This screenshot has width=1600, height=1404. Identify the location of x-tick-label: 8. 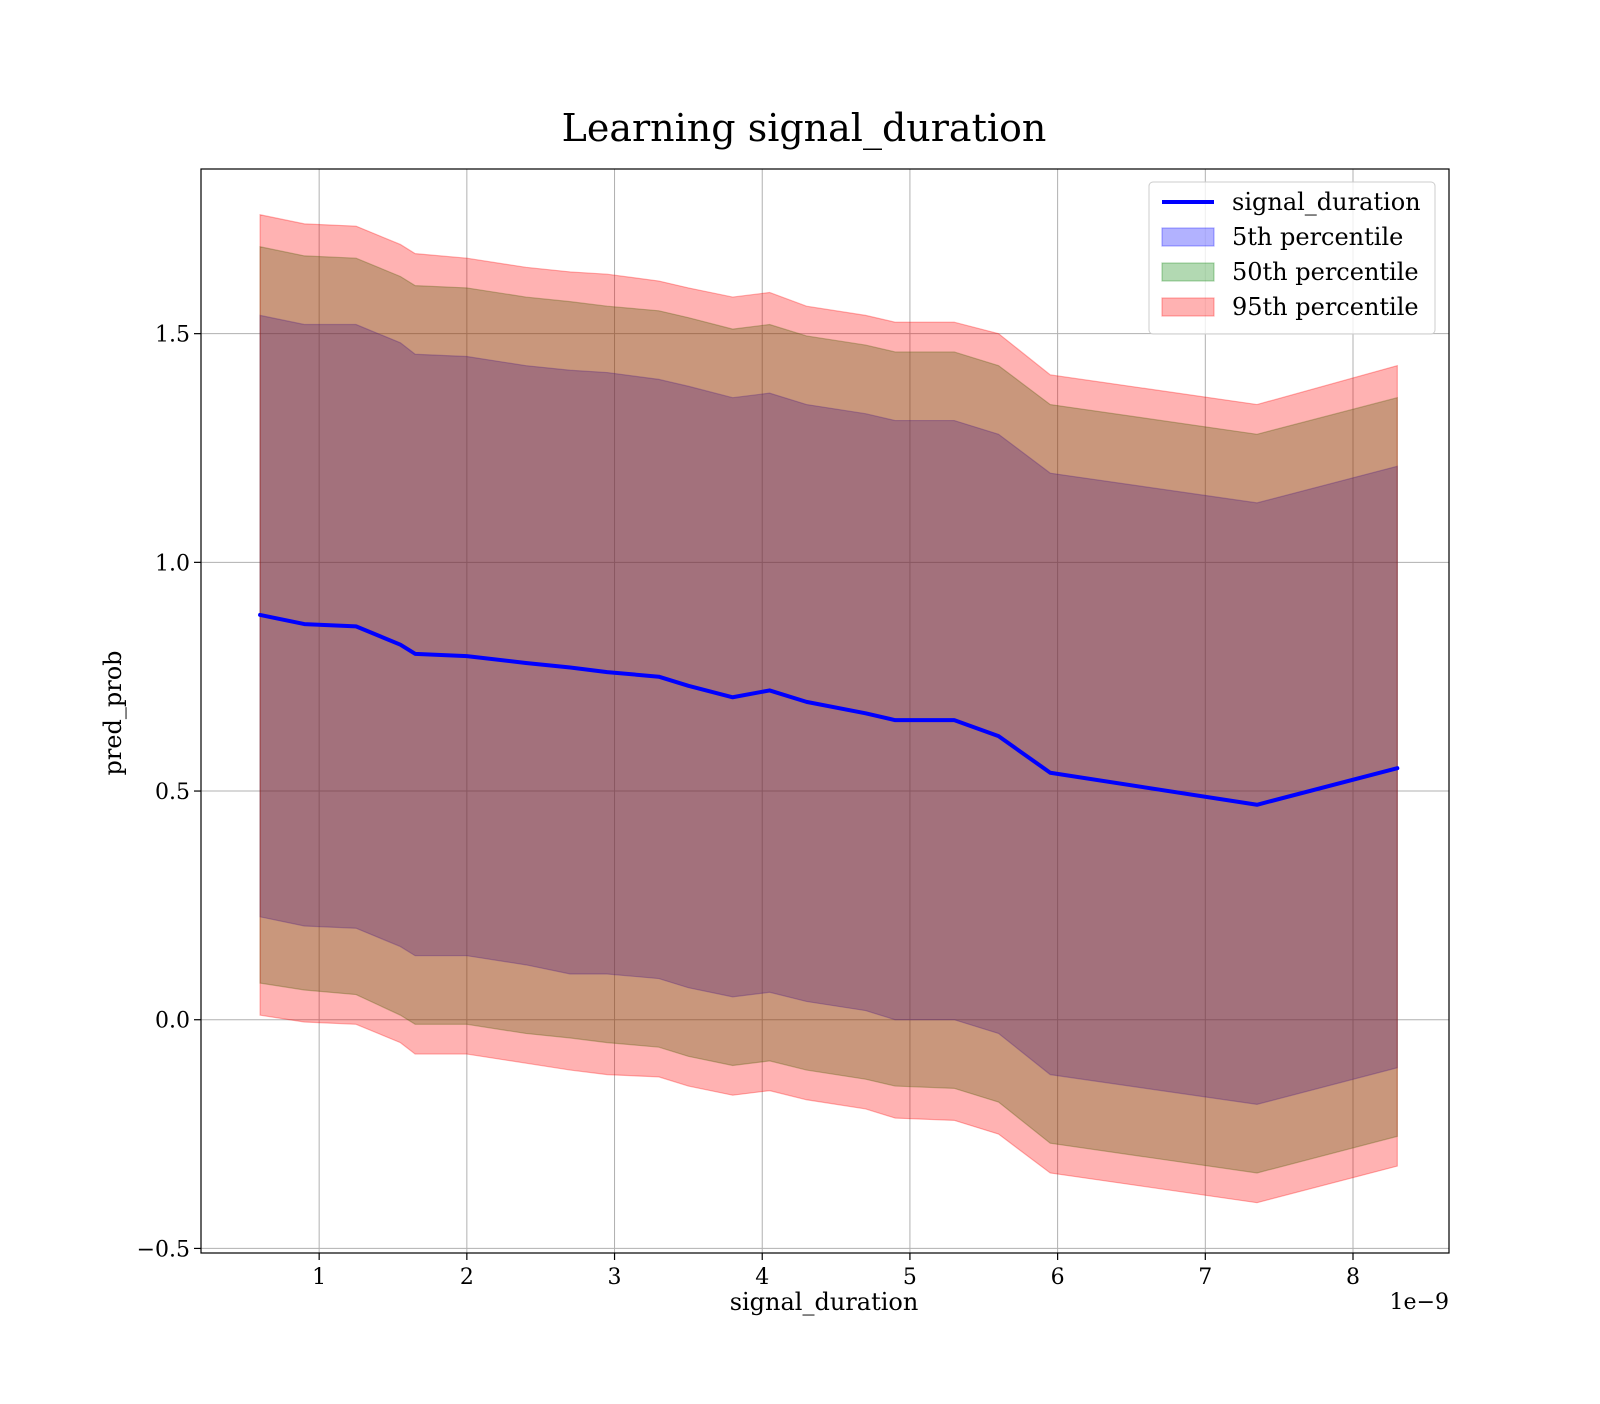
(1353, 1277).